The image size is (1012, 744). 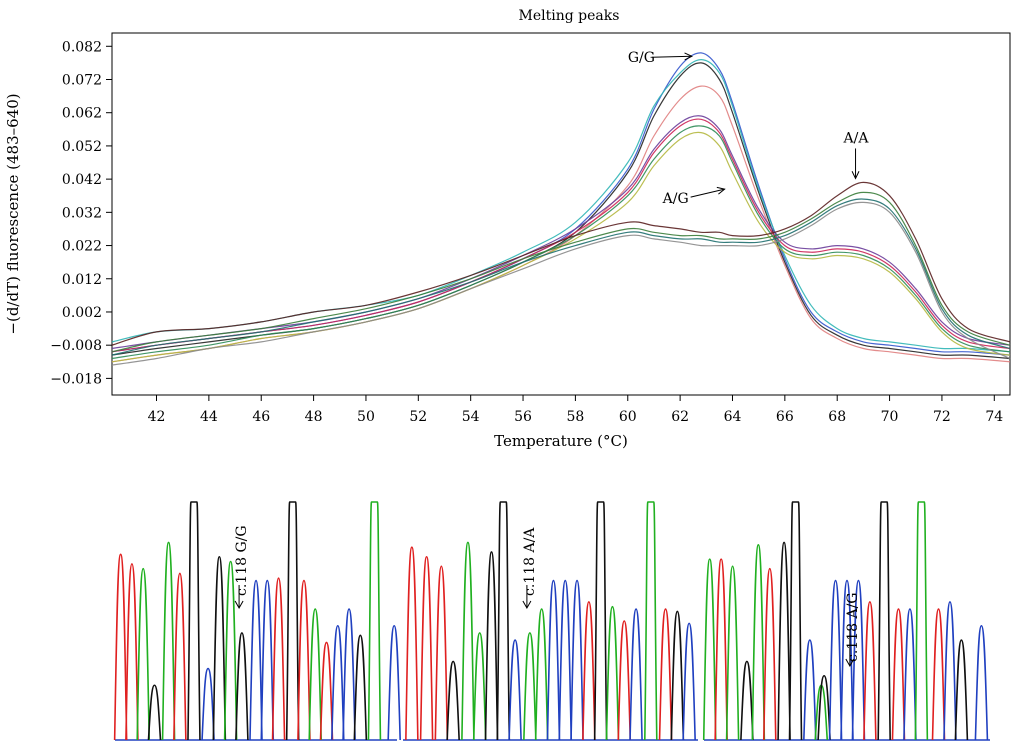 I want to click on x-tick-label: 44, so click(x=209, y=417).